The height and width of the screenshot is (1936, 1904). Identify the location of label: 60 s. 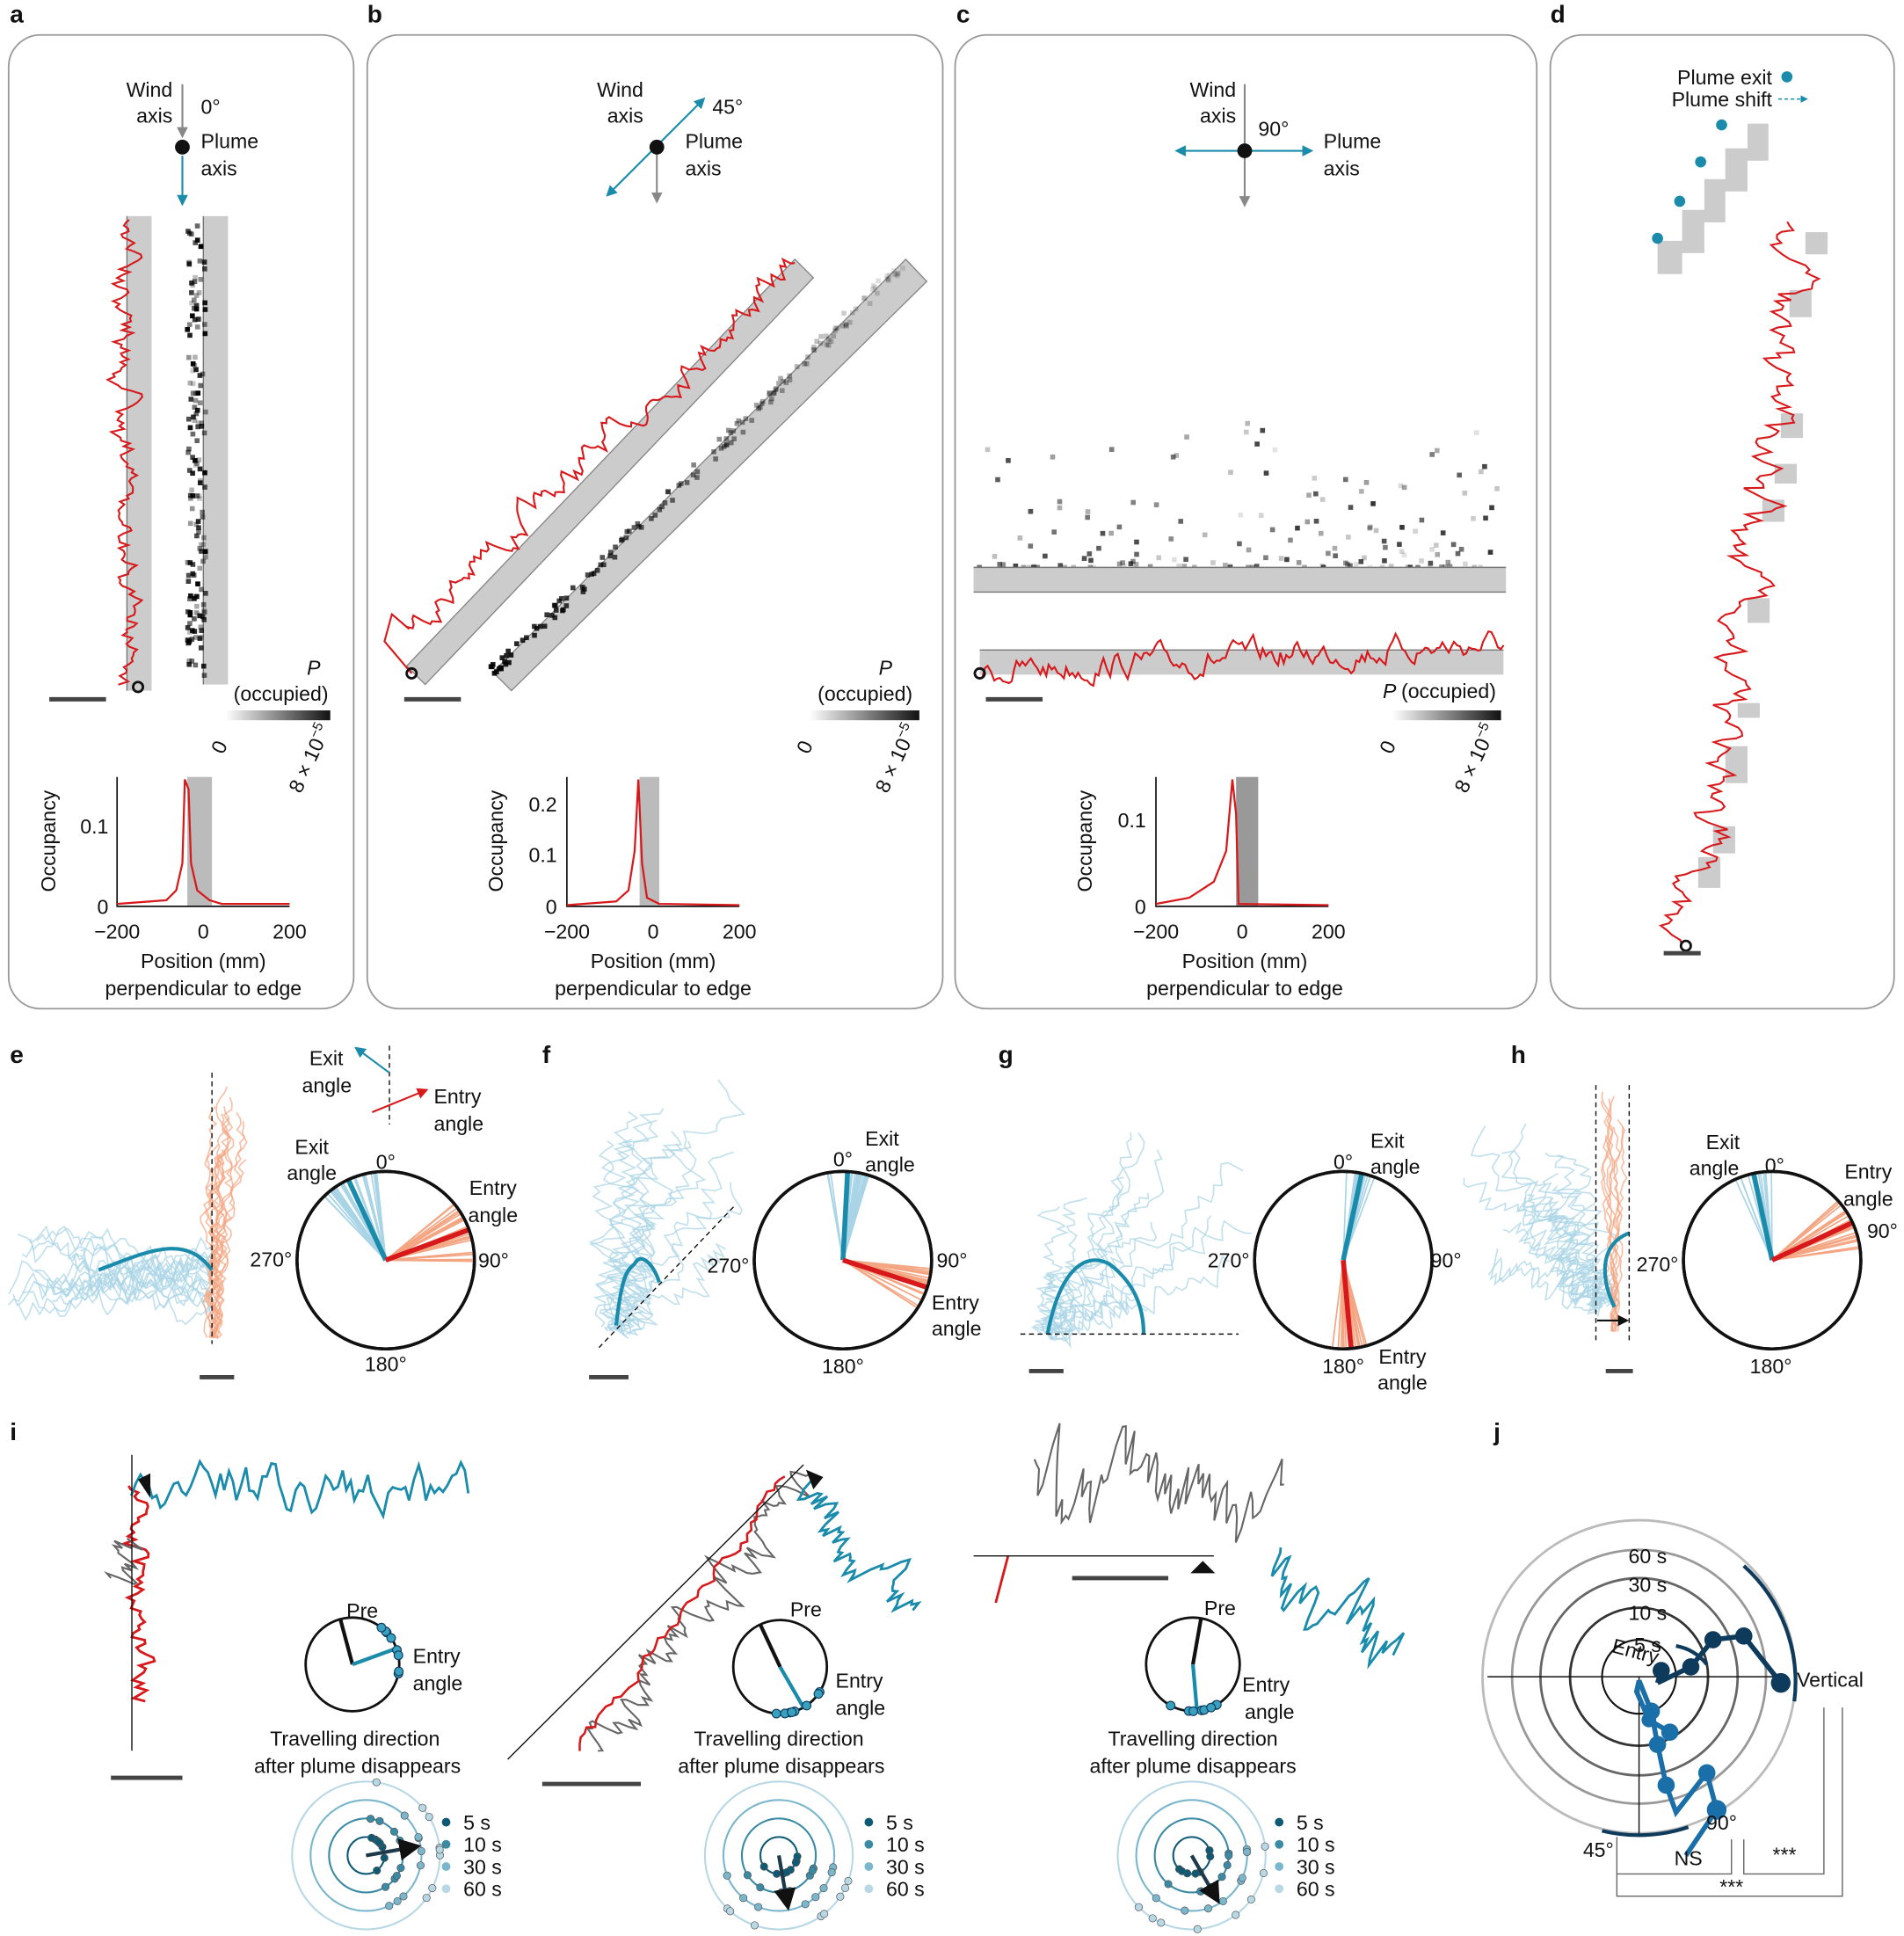
(1316, 1889).